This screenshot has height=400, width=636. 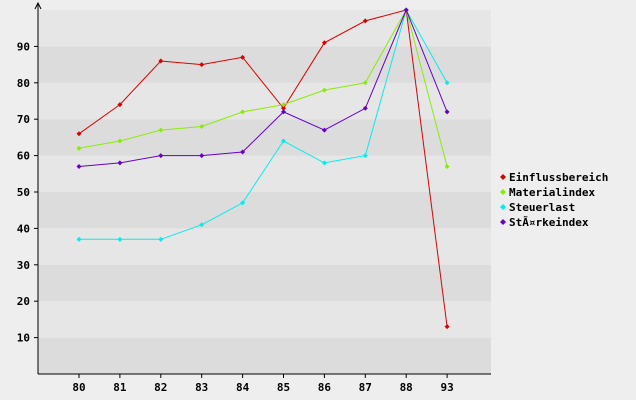 I want to click on x-tick-label: 83, so click(x=201, y=387).